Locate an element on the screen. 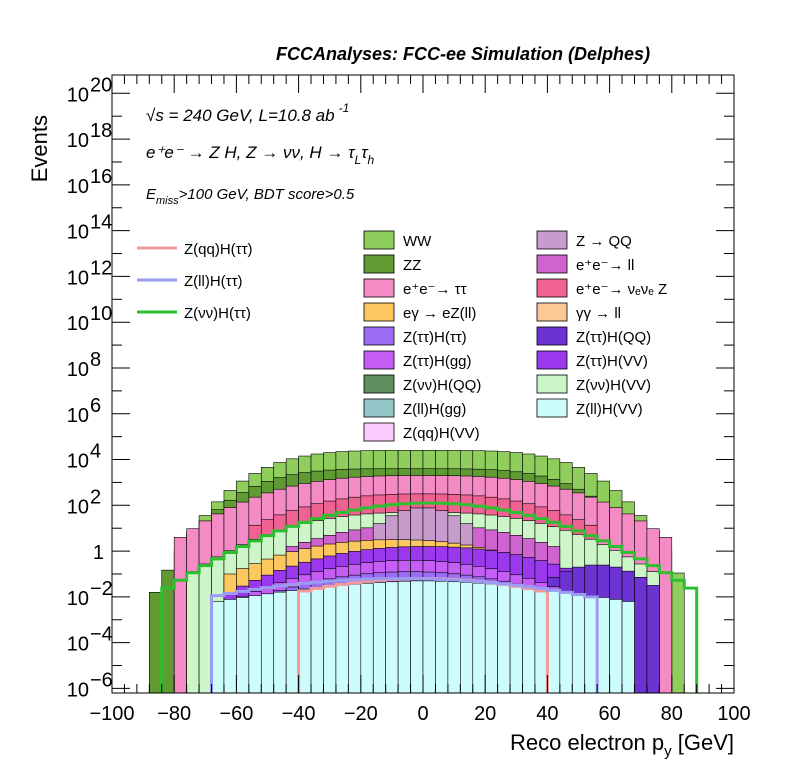 This screenshot has height=772, width=796. legend-label: ZZ is located at coordinates (412, 265).